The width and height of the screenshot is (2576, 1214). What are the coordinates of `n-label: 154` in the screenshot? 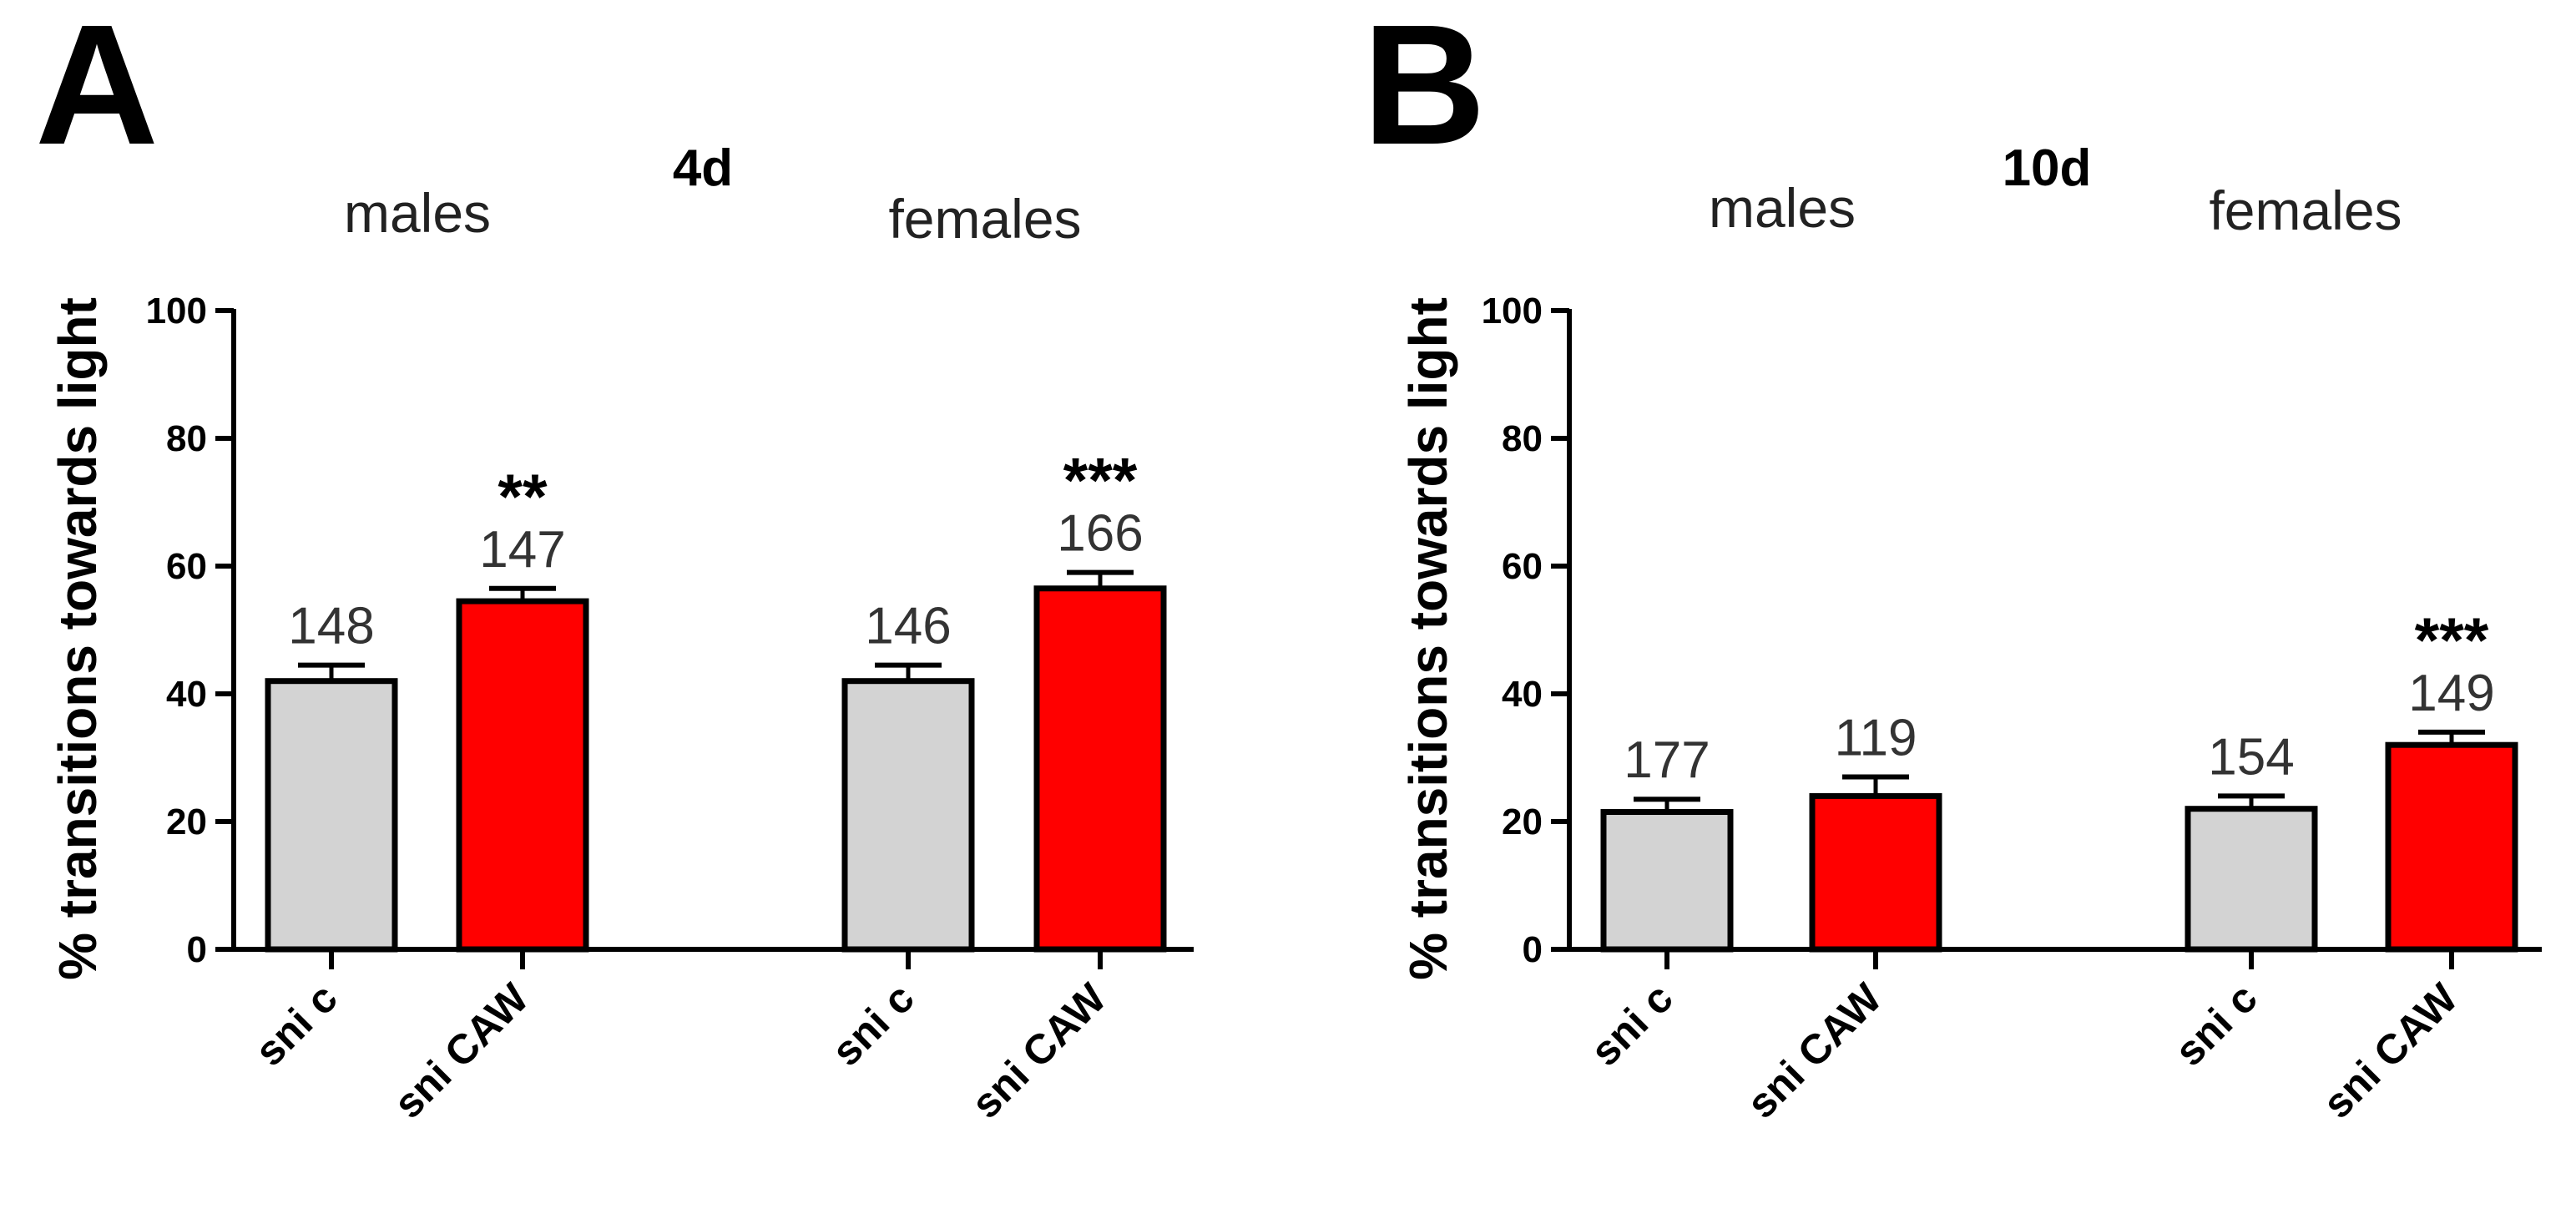 It's located at (2251, 757).